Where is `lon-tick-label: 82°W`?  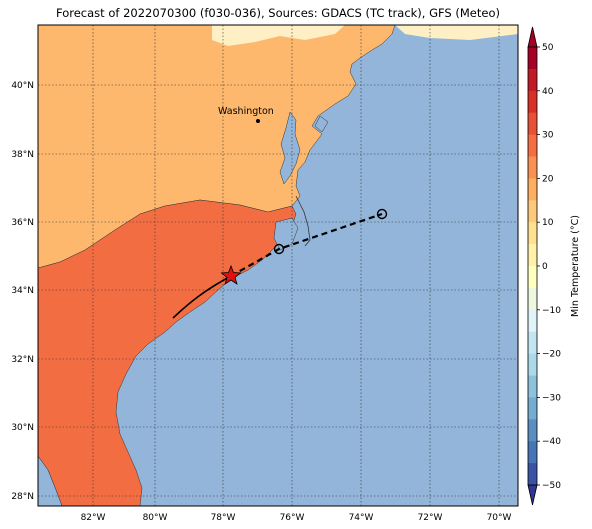 lon-tick-label: 82°W is located at coordinates (93, 518).